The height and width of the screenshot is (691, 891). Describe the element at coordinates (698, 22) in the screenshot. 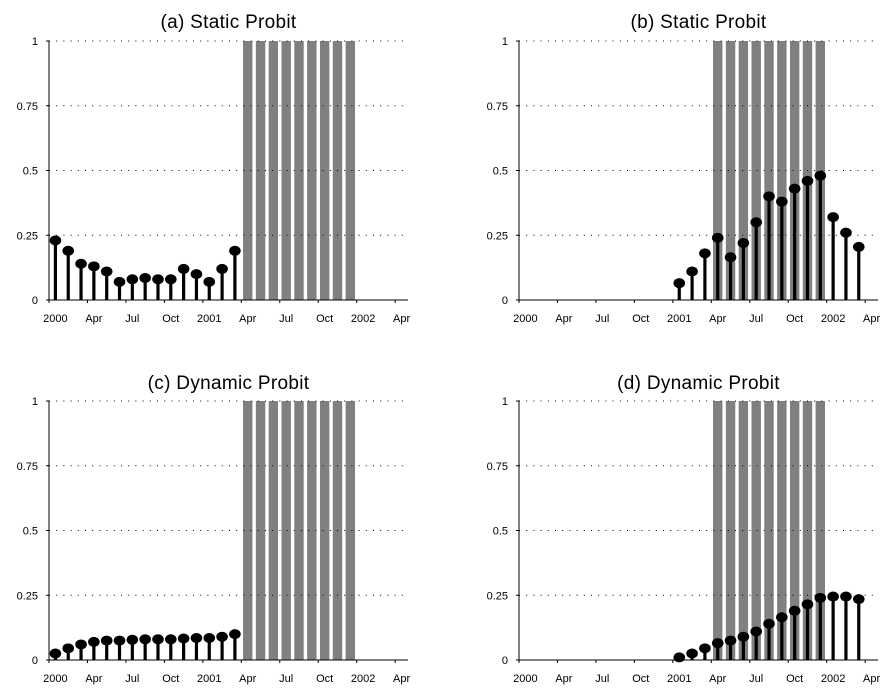

I see `chart-title: (b) Static Probit` at that location.